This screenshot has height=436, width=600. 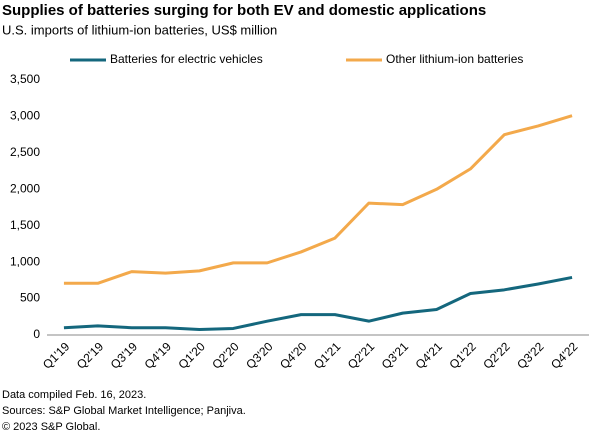 What do you see at coordinates (429, 355) in the screenshot?
I see `x-tick-label: Q4'21` at bounding box center [429, 355].